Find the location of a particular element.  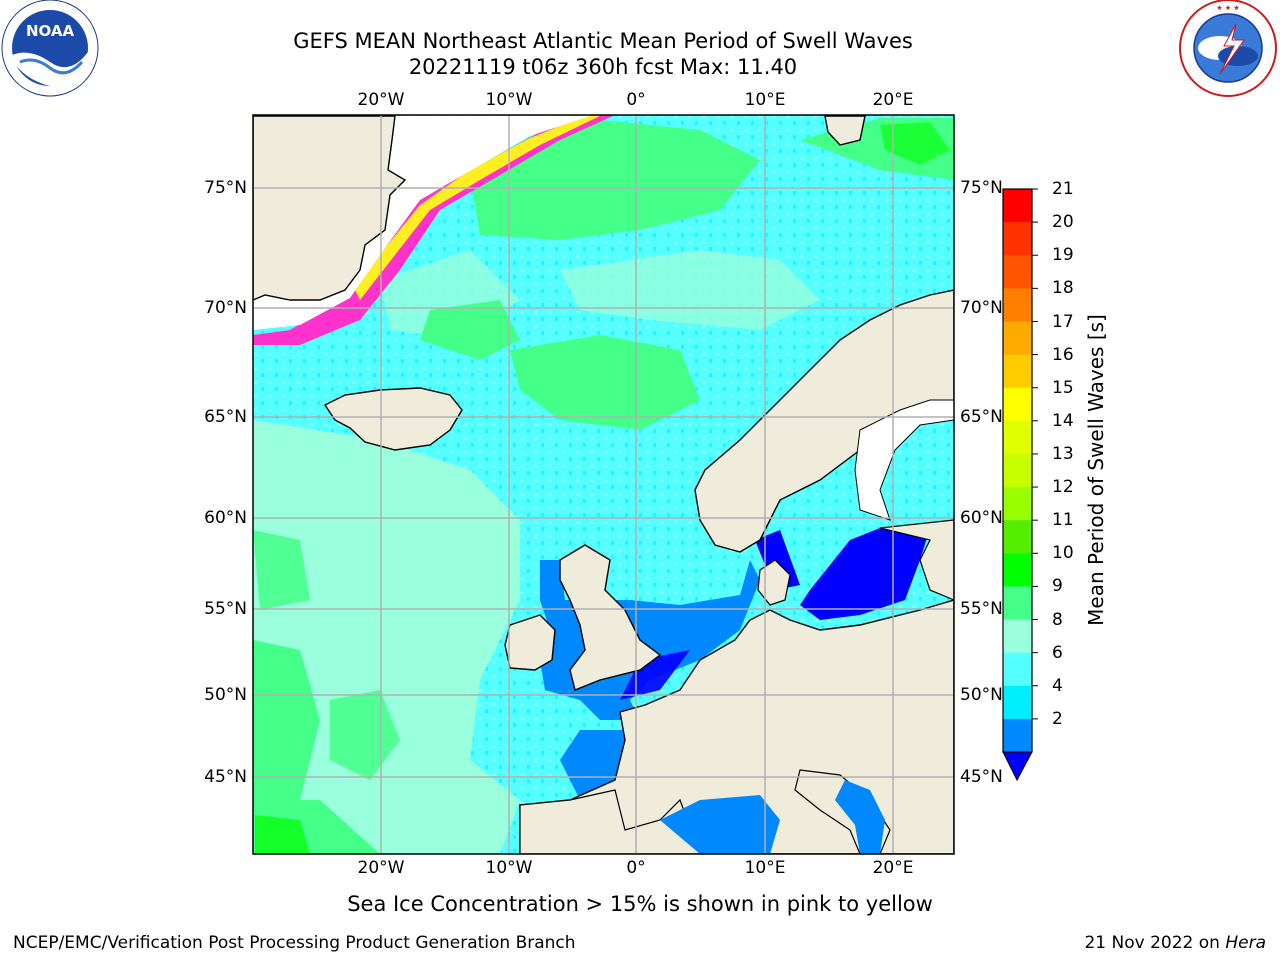

lat-label-left-65n: 65°N is located at coordinates (225, 417).